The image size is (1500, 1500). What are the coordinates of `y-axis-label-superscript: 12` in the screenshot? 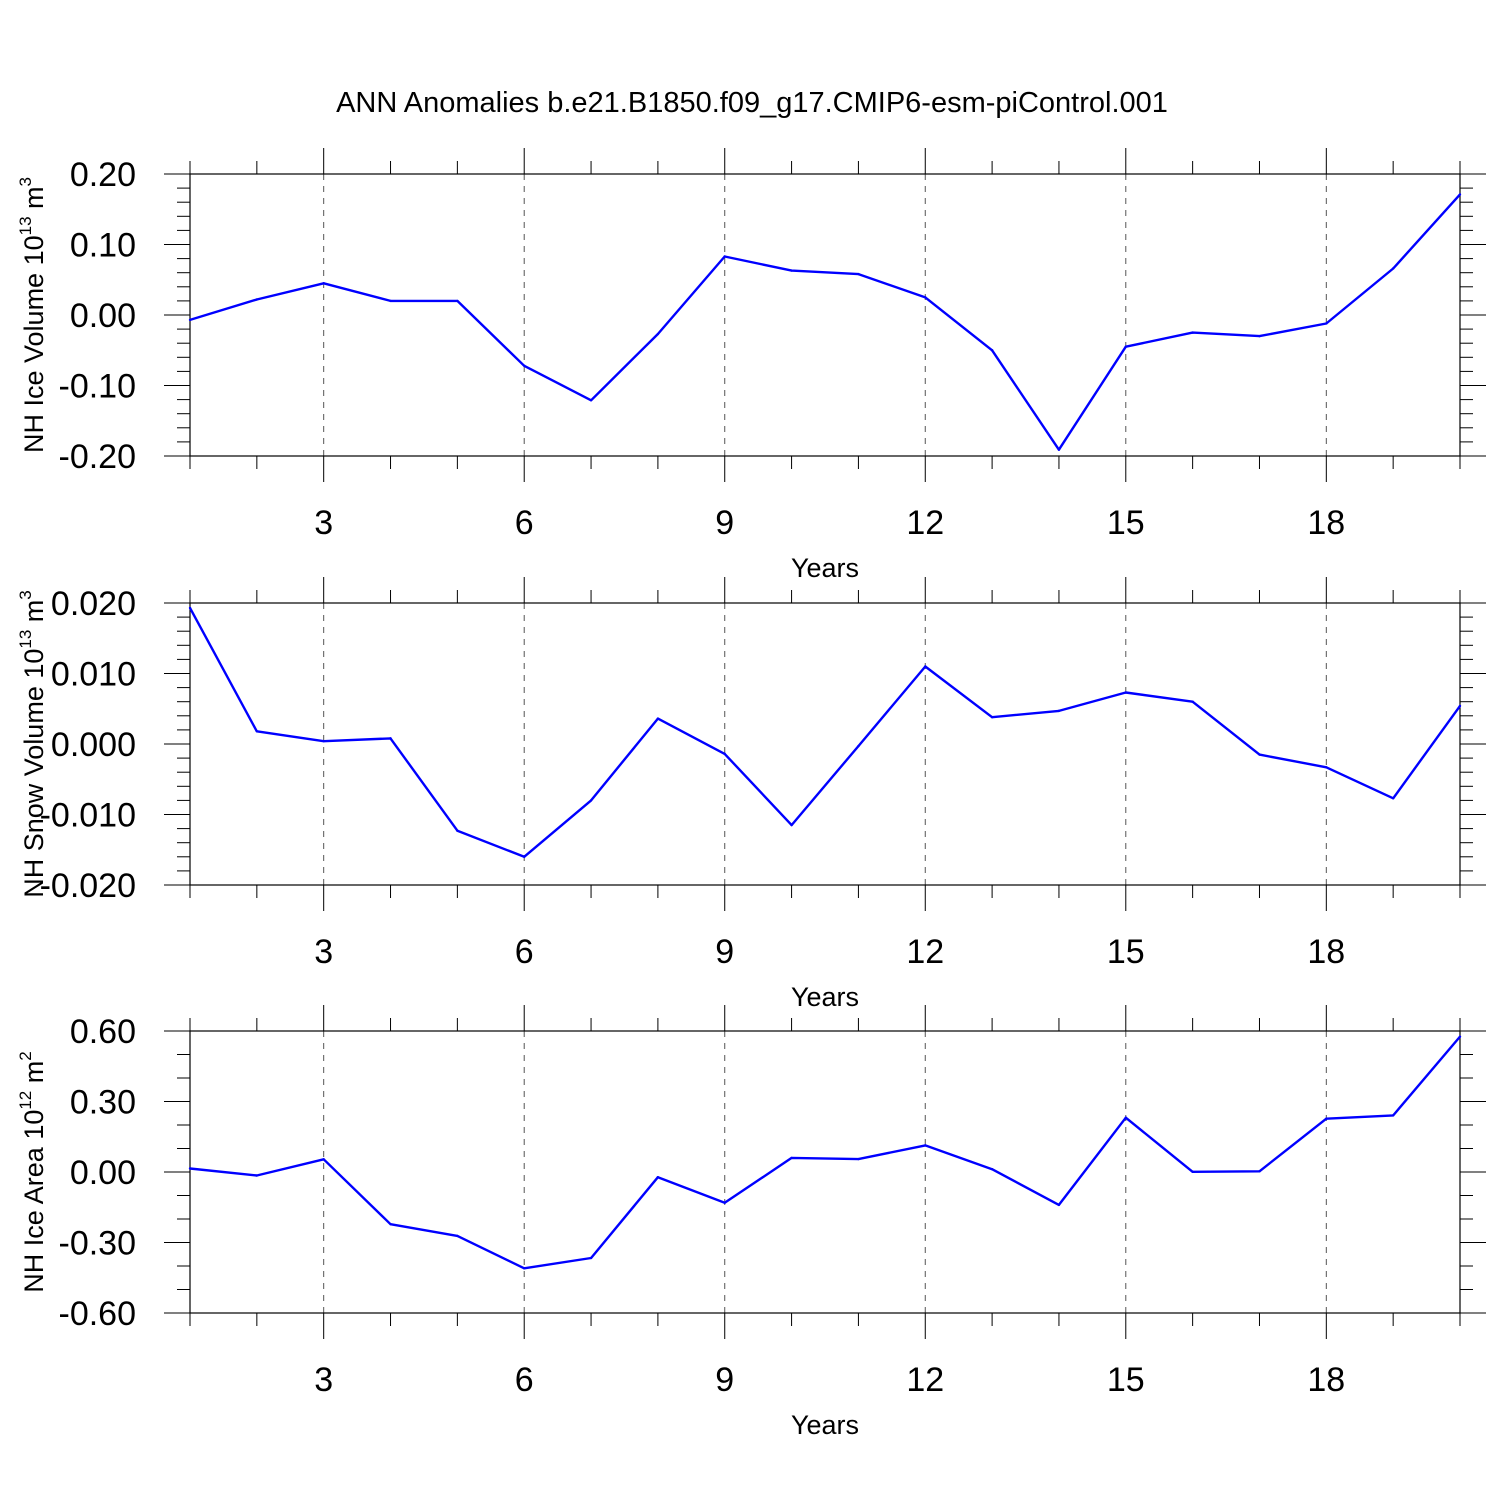 It's located at (25, 1100).